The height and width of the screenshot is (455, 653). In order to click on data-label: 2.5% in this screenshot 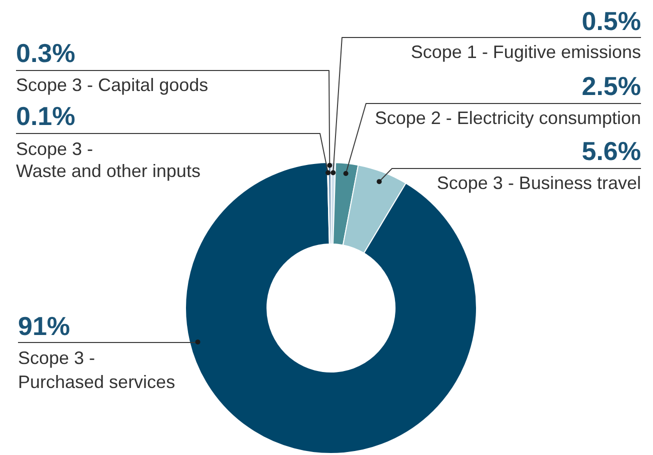, I will do `click(611, 86)`.